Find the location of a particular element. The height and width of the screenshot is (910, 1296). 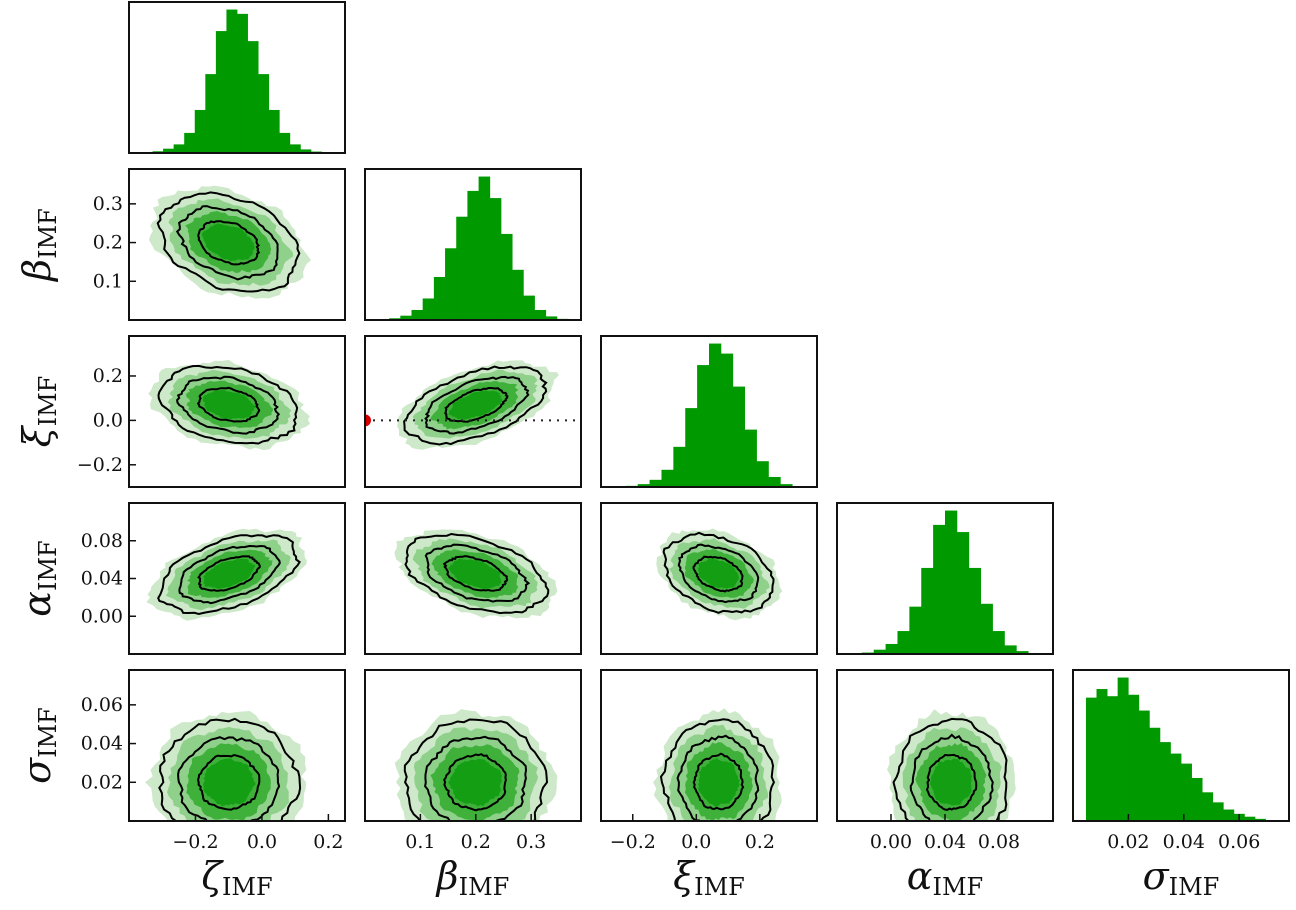

density-beta-sigma-frame is located at coordinates (473, 745).